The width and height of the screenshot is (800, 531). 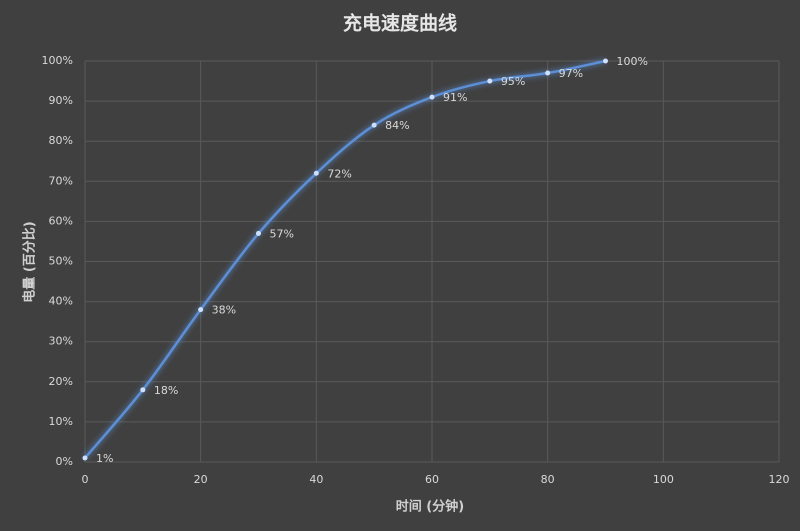 I want to click on x-tick-label: 120, so click(x=779, y=479).